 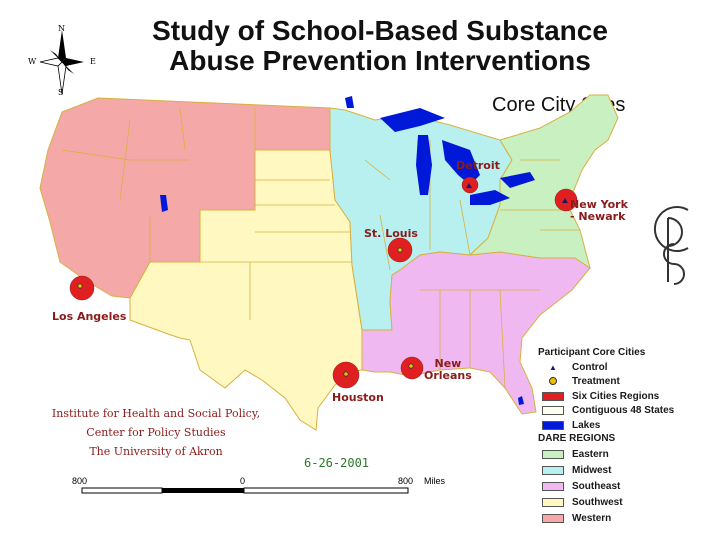 What do you see at coordinates (553, 425) in the screenshot?
I see `lakes-swatch` at bounding box center [553, 425].